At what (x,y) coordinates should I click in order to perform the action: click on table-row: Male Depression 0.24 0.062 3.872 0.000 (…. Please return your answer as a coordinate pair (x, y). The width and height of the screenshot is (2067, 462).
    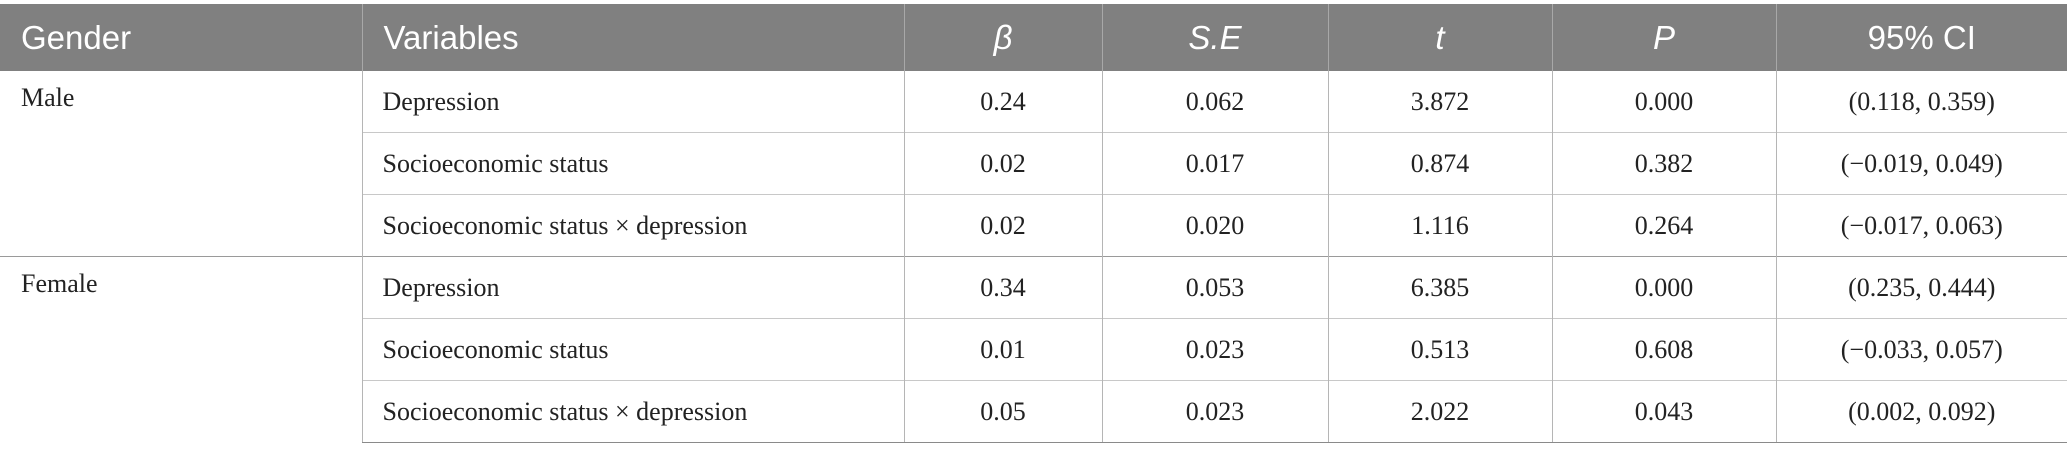
    Looking at the image, I should click on (1033, 102).